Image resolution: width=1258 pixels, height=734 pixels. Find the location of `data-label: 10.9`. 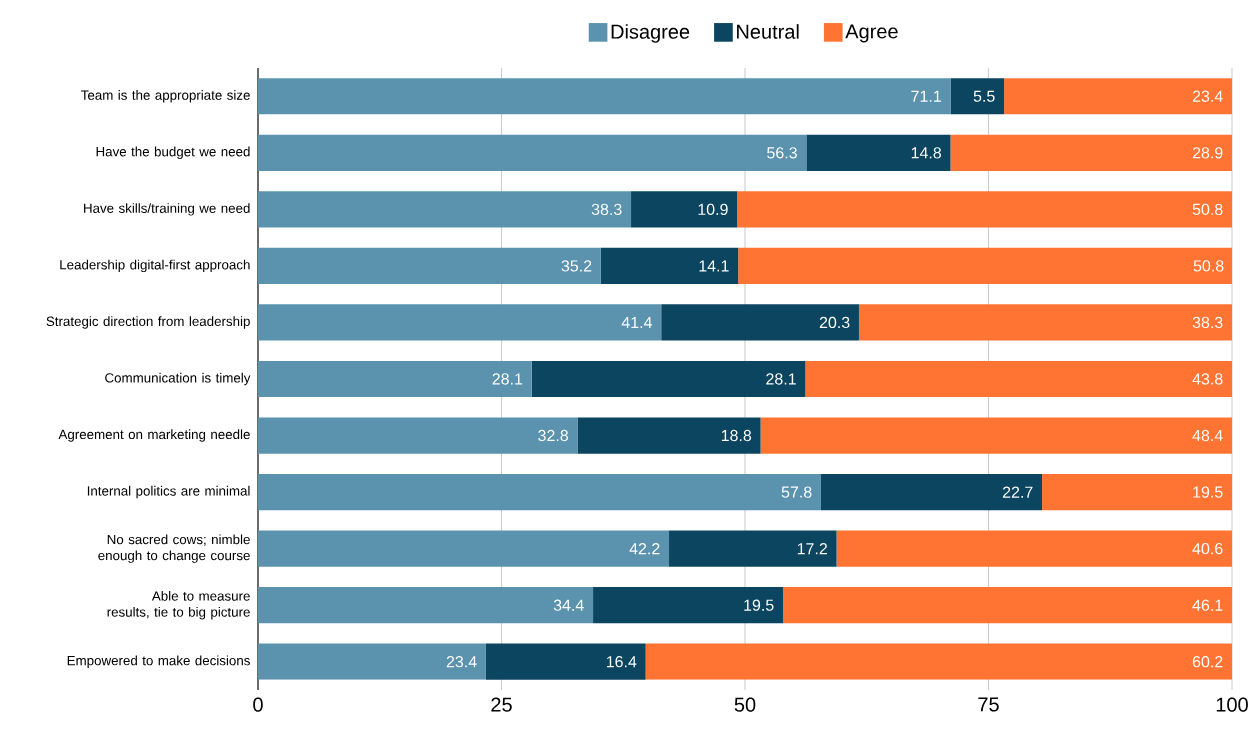

data-label: 10.9 is located at coordinates (713, 209).